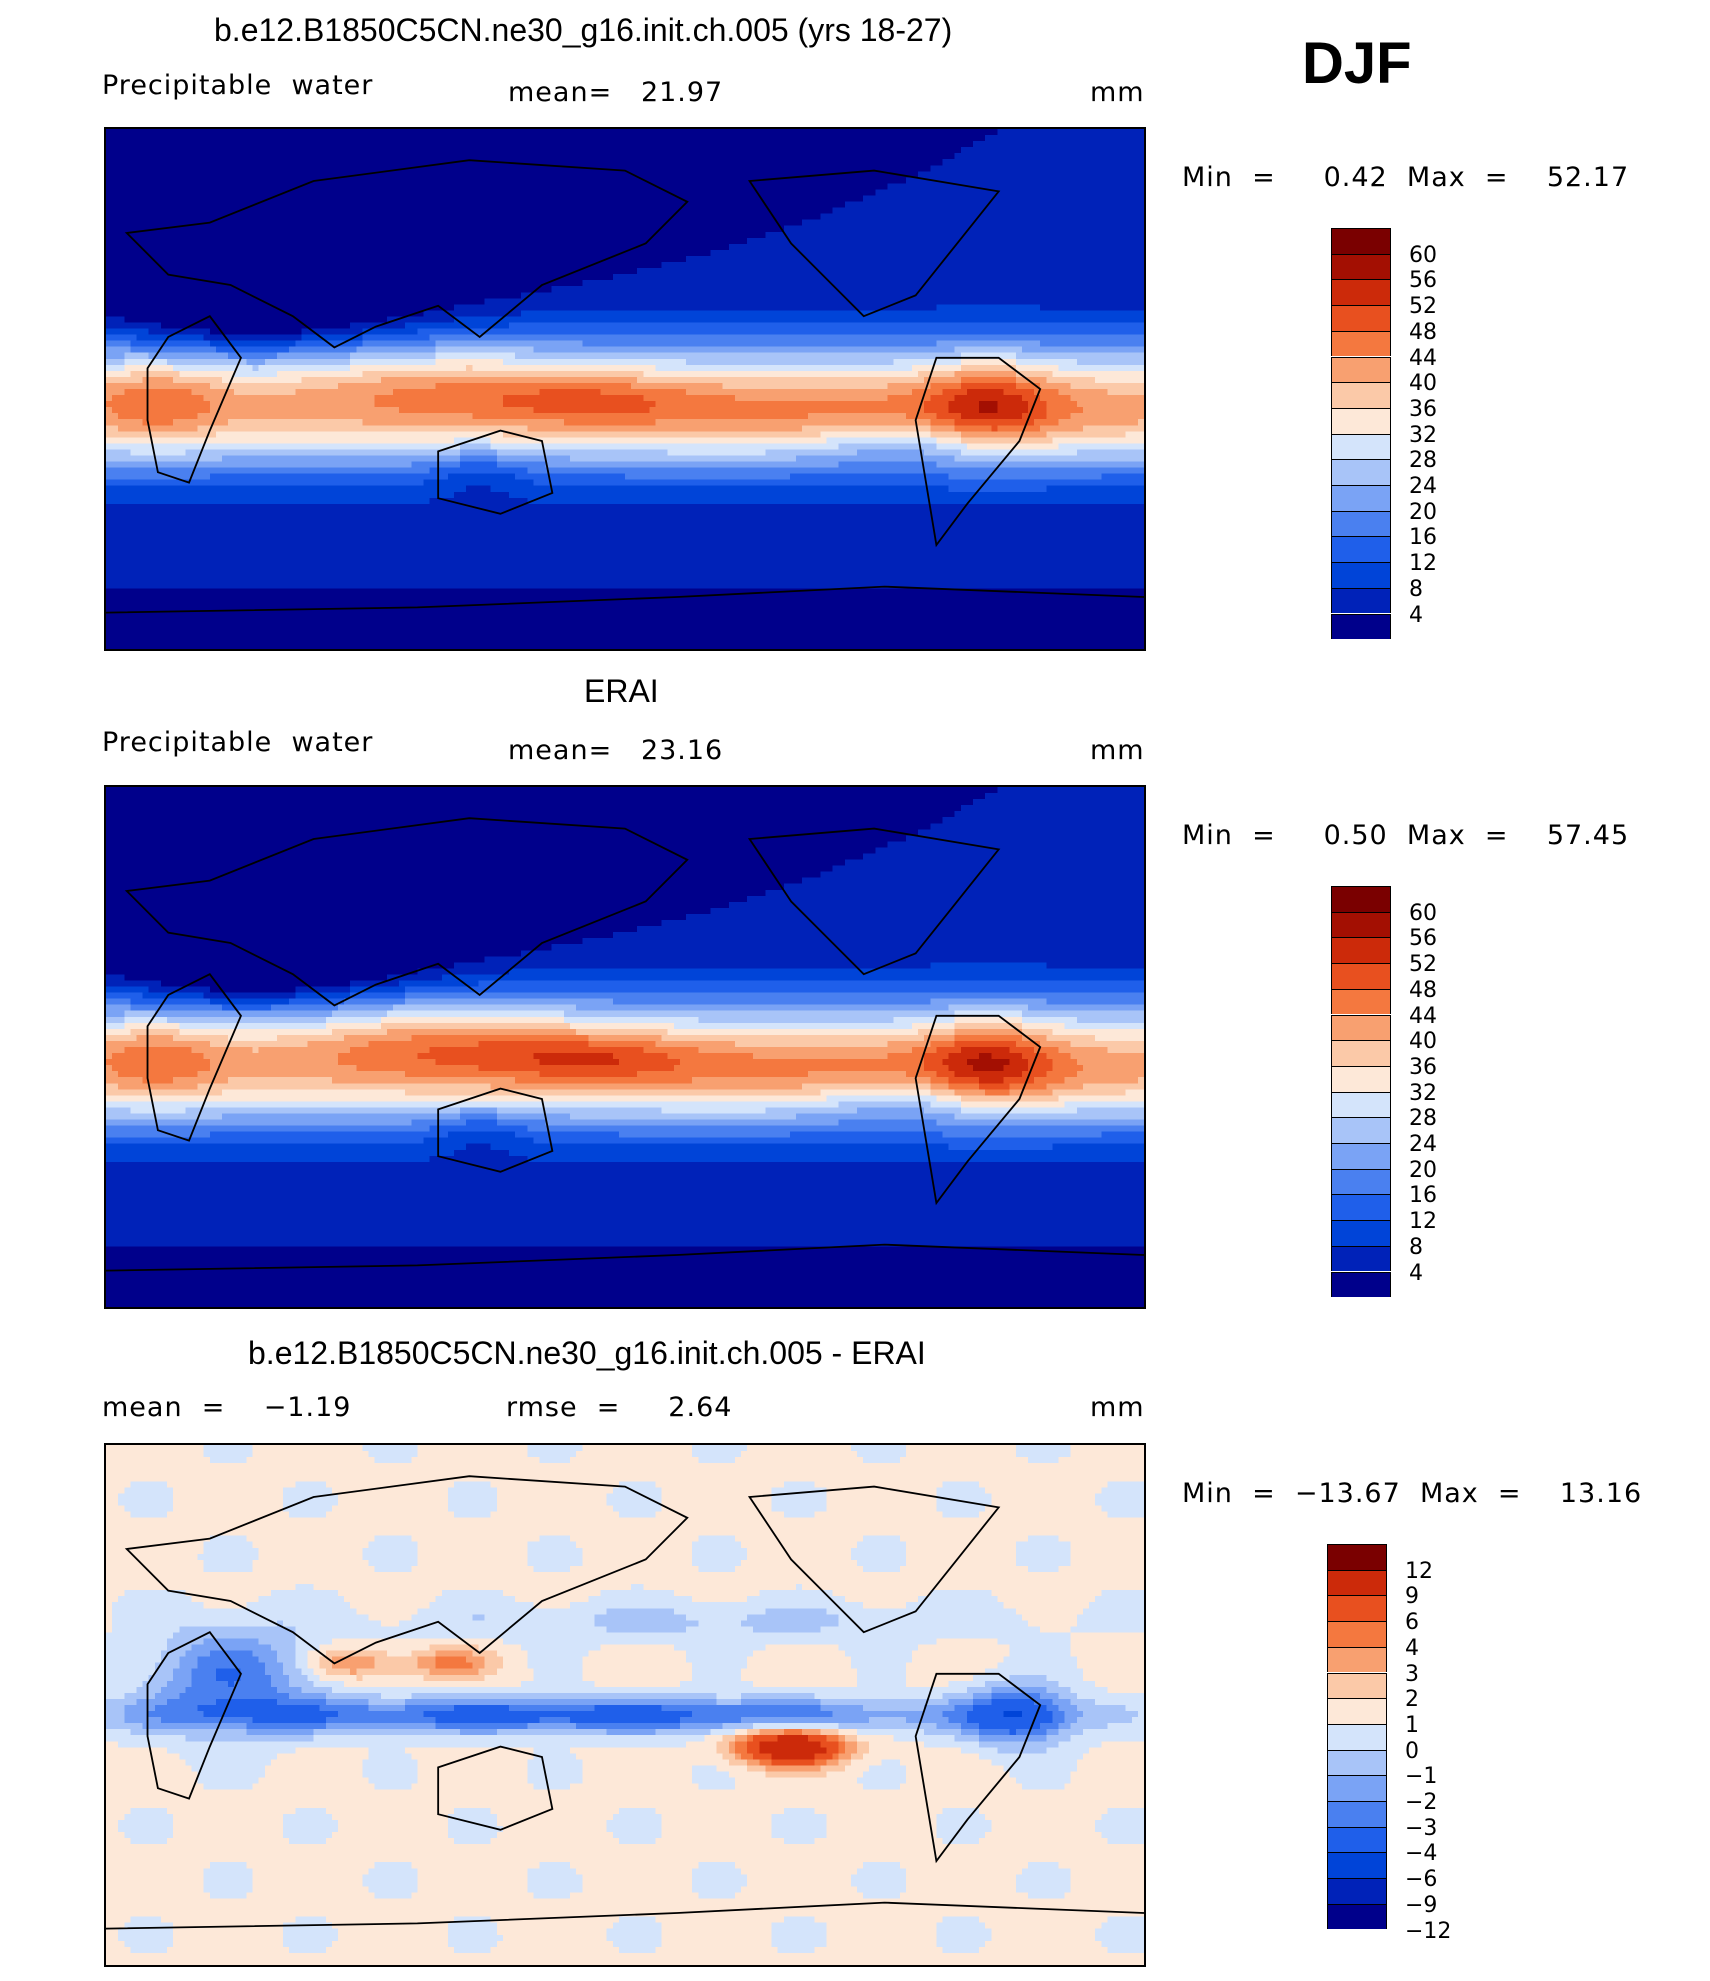 The width and height of the screenshot is (1710, 1981). Describe the element at coordinates (1412, 1725) in the screenshot. I see `colorbar-tick-label: 1` at that location.